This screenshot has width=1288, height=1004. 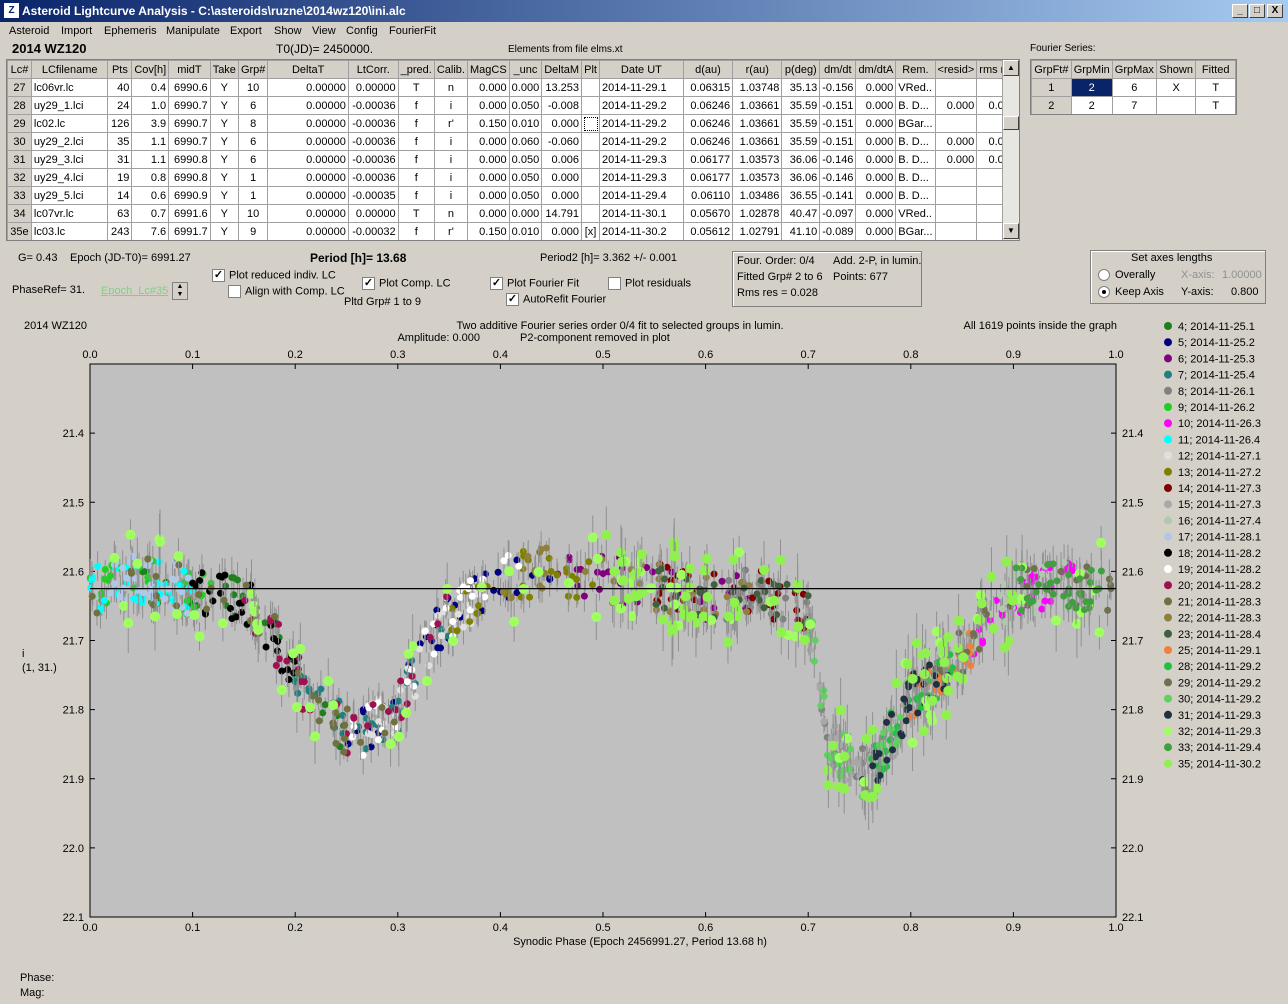 I want to click on table-cell: 1.03661, so click(x=757, y=123).